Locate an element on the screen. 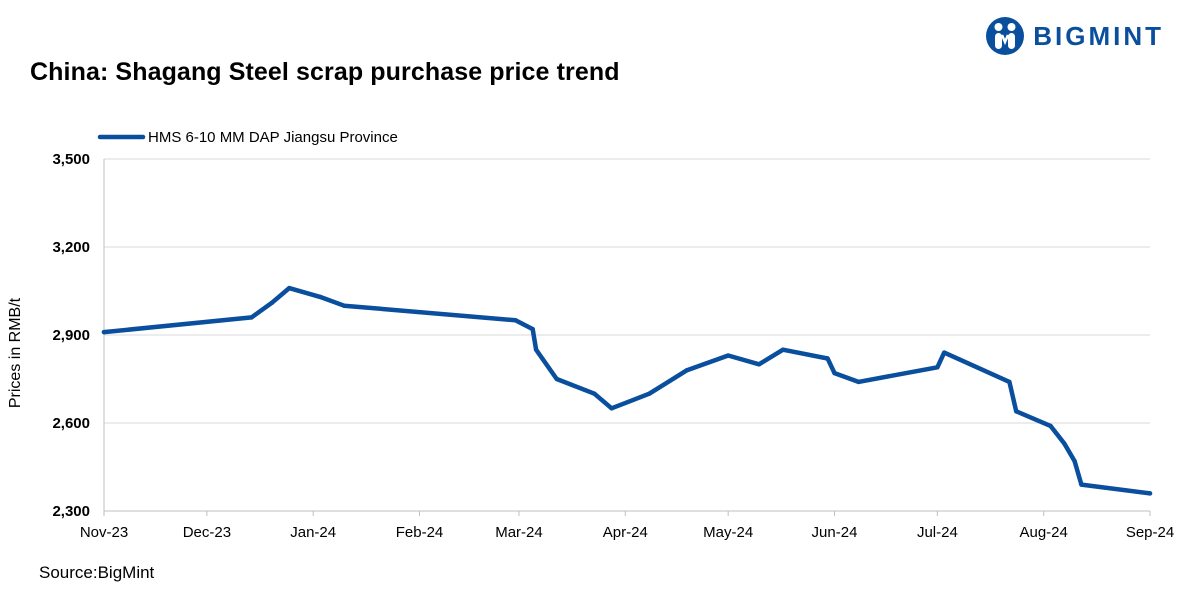 This screenshot has height=591, width=1182. x-tick-label: Nov-23 is located at coordinates (104, 532).